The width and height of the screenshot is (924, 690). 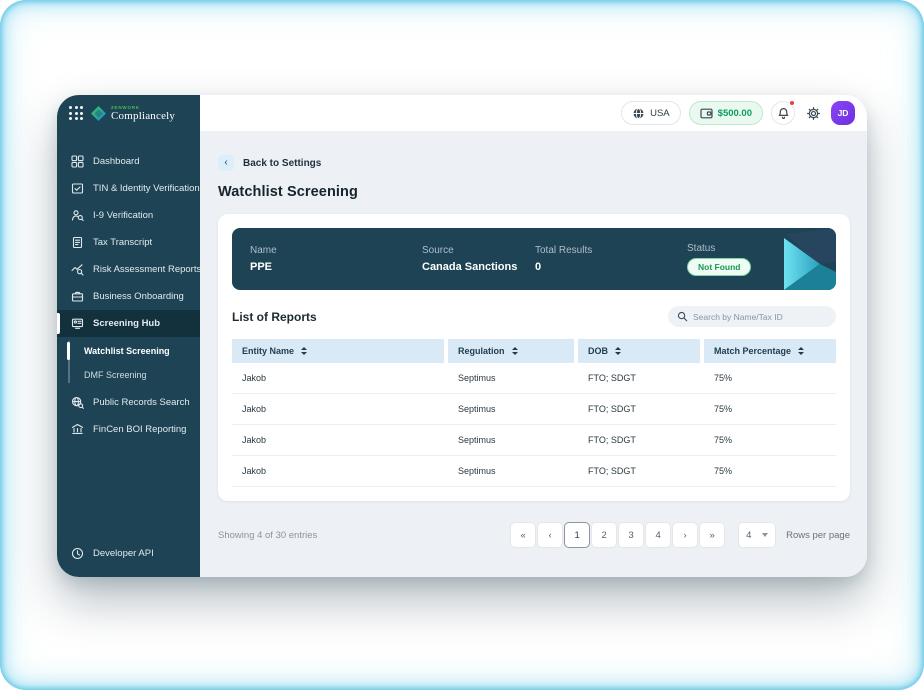 What do you see at coordinates (639, 351) in the screenshot?
I see `column-header-dob: DOB` at bounding box center [639, 351].